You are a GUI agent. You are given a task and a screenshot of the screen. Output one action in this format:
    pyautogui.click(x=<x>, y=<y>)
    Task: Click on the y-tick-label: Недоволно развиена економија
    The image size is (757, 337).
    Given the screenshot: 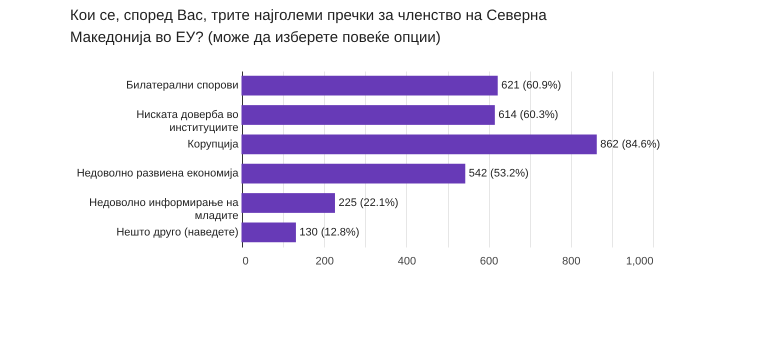 What is the action you would take?
    pyautogui.click(x=158, y=174)
    